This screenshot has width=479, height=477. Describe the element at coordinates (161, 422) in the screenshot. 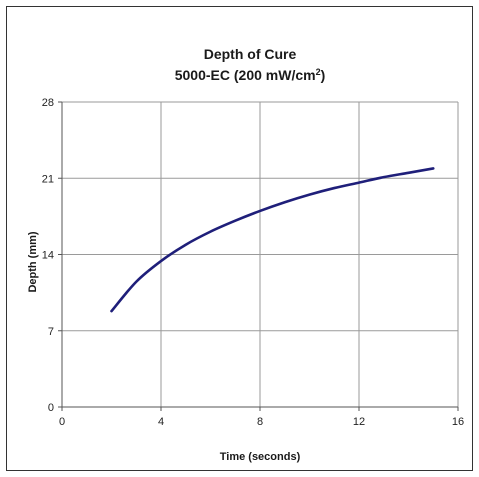

I see `x-tick-label-1: 4` at that location.